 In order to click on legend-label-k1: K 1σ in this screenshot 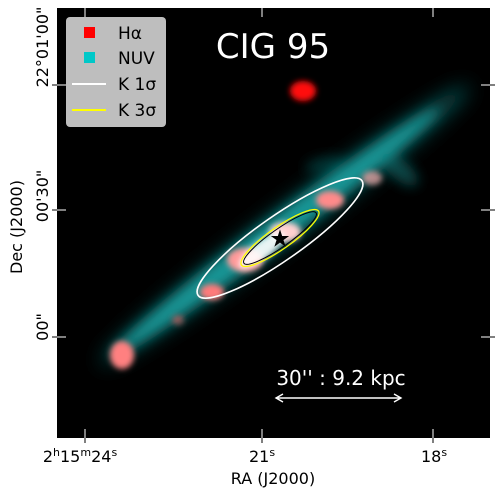, I will do `click(137, 85)`.